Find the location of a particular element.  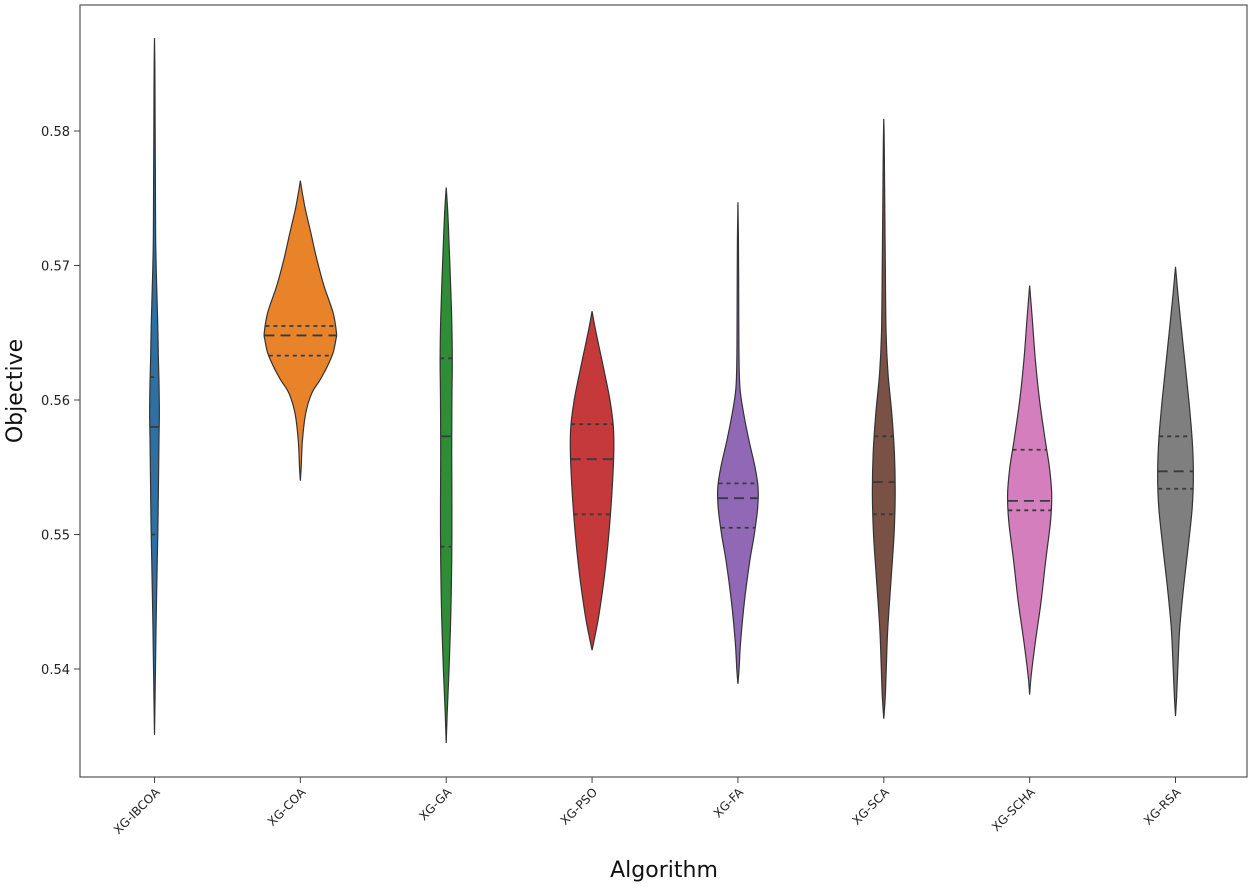

x-tick-label: XG-PSO is located at coordinates (579, 806).